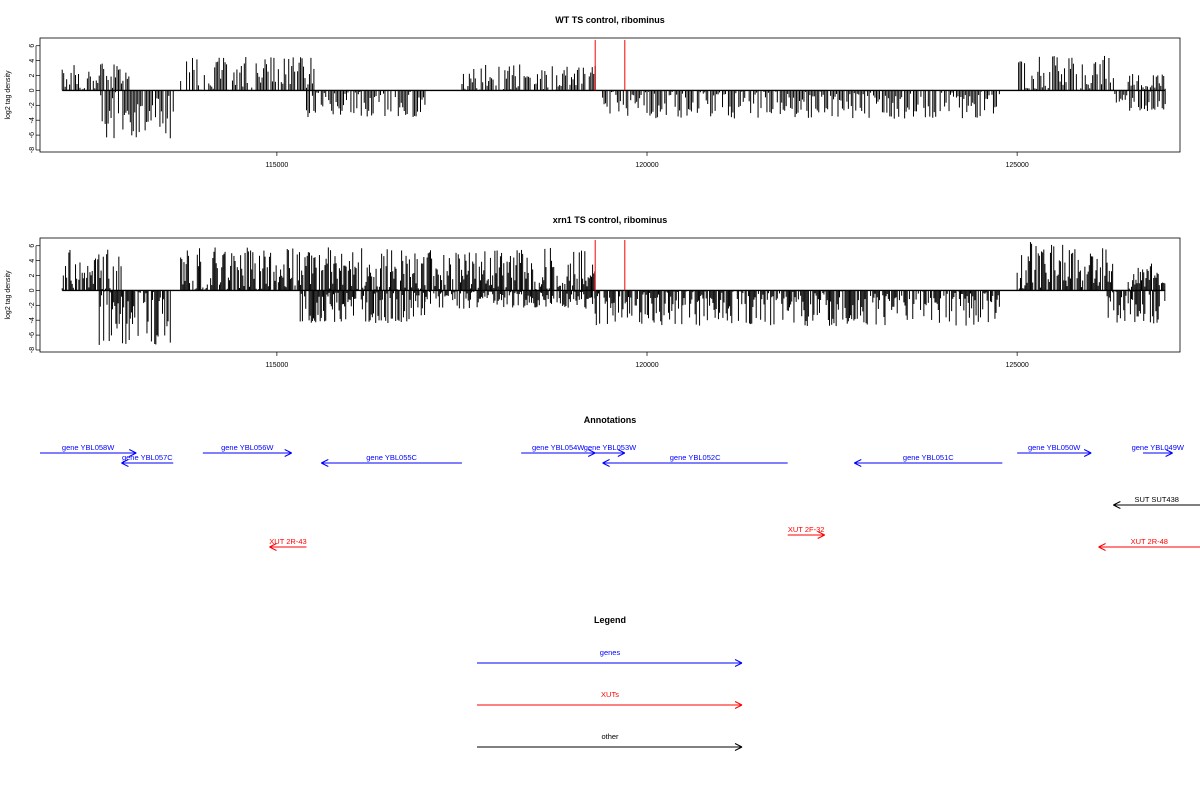 The width and height of the screenshot is (1200, 800). What do you see at coordinates (610, 741) in the screenshot?
I see `legend-item-other: other` at bounding box center [610, 741].